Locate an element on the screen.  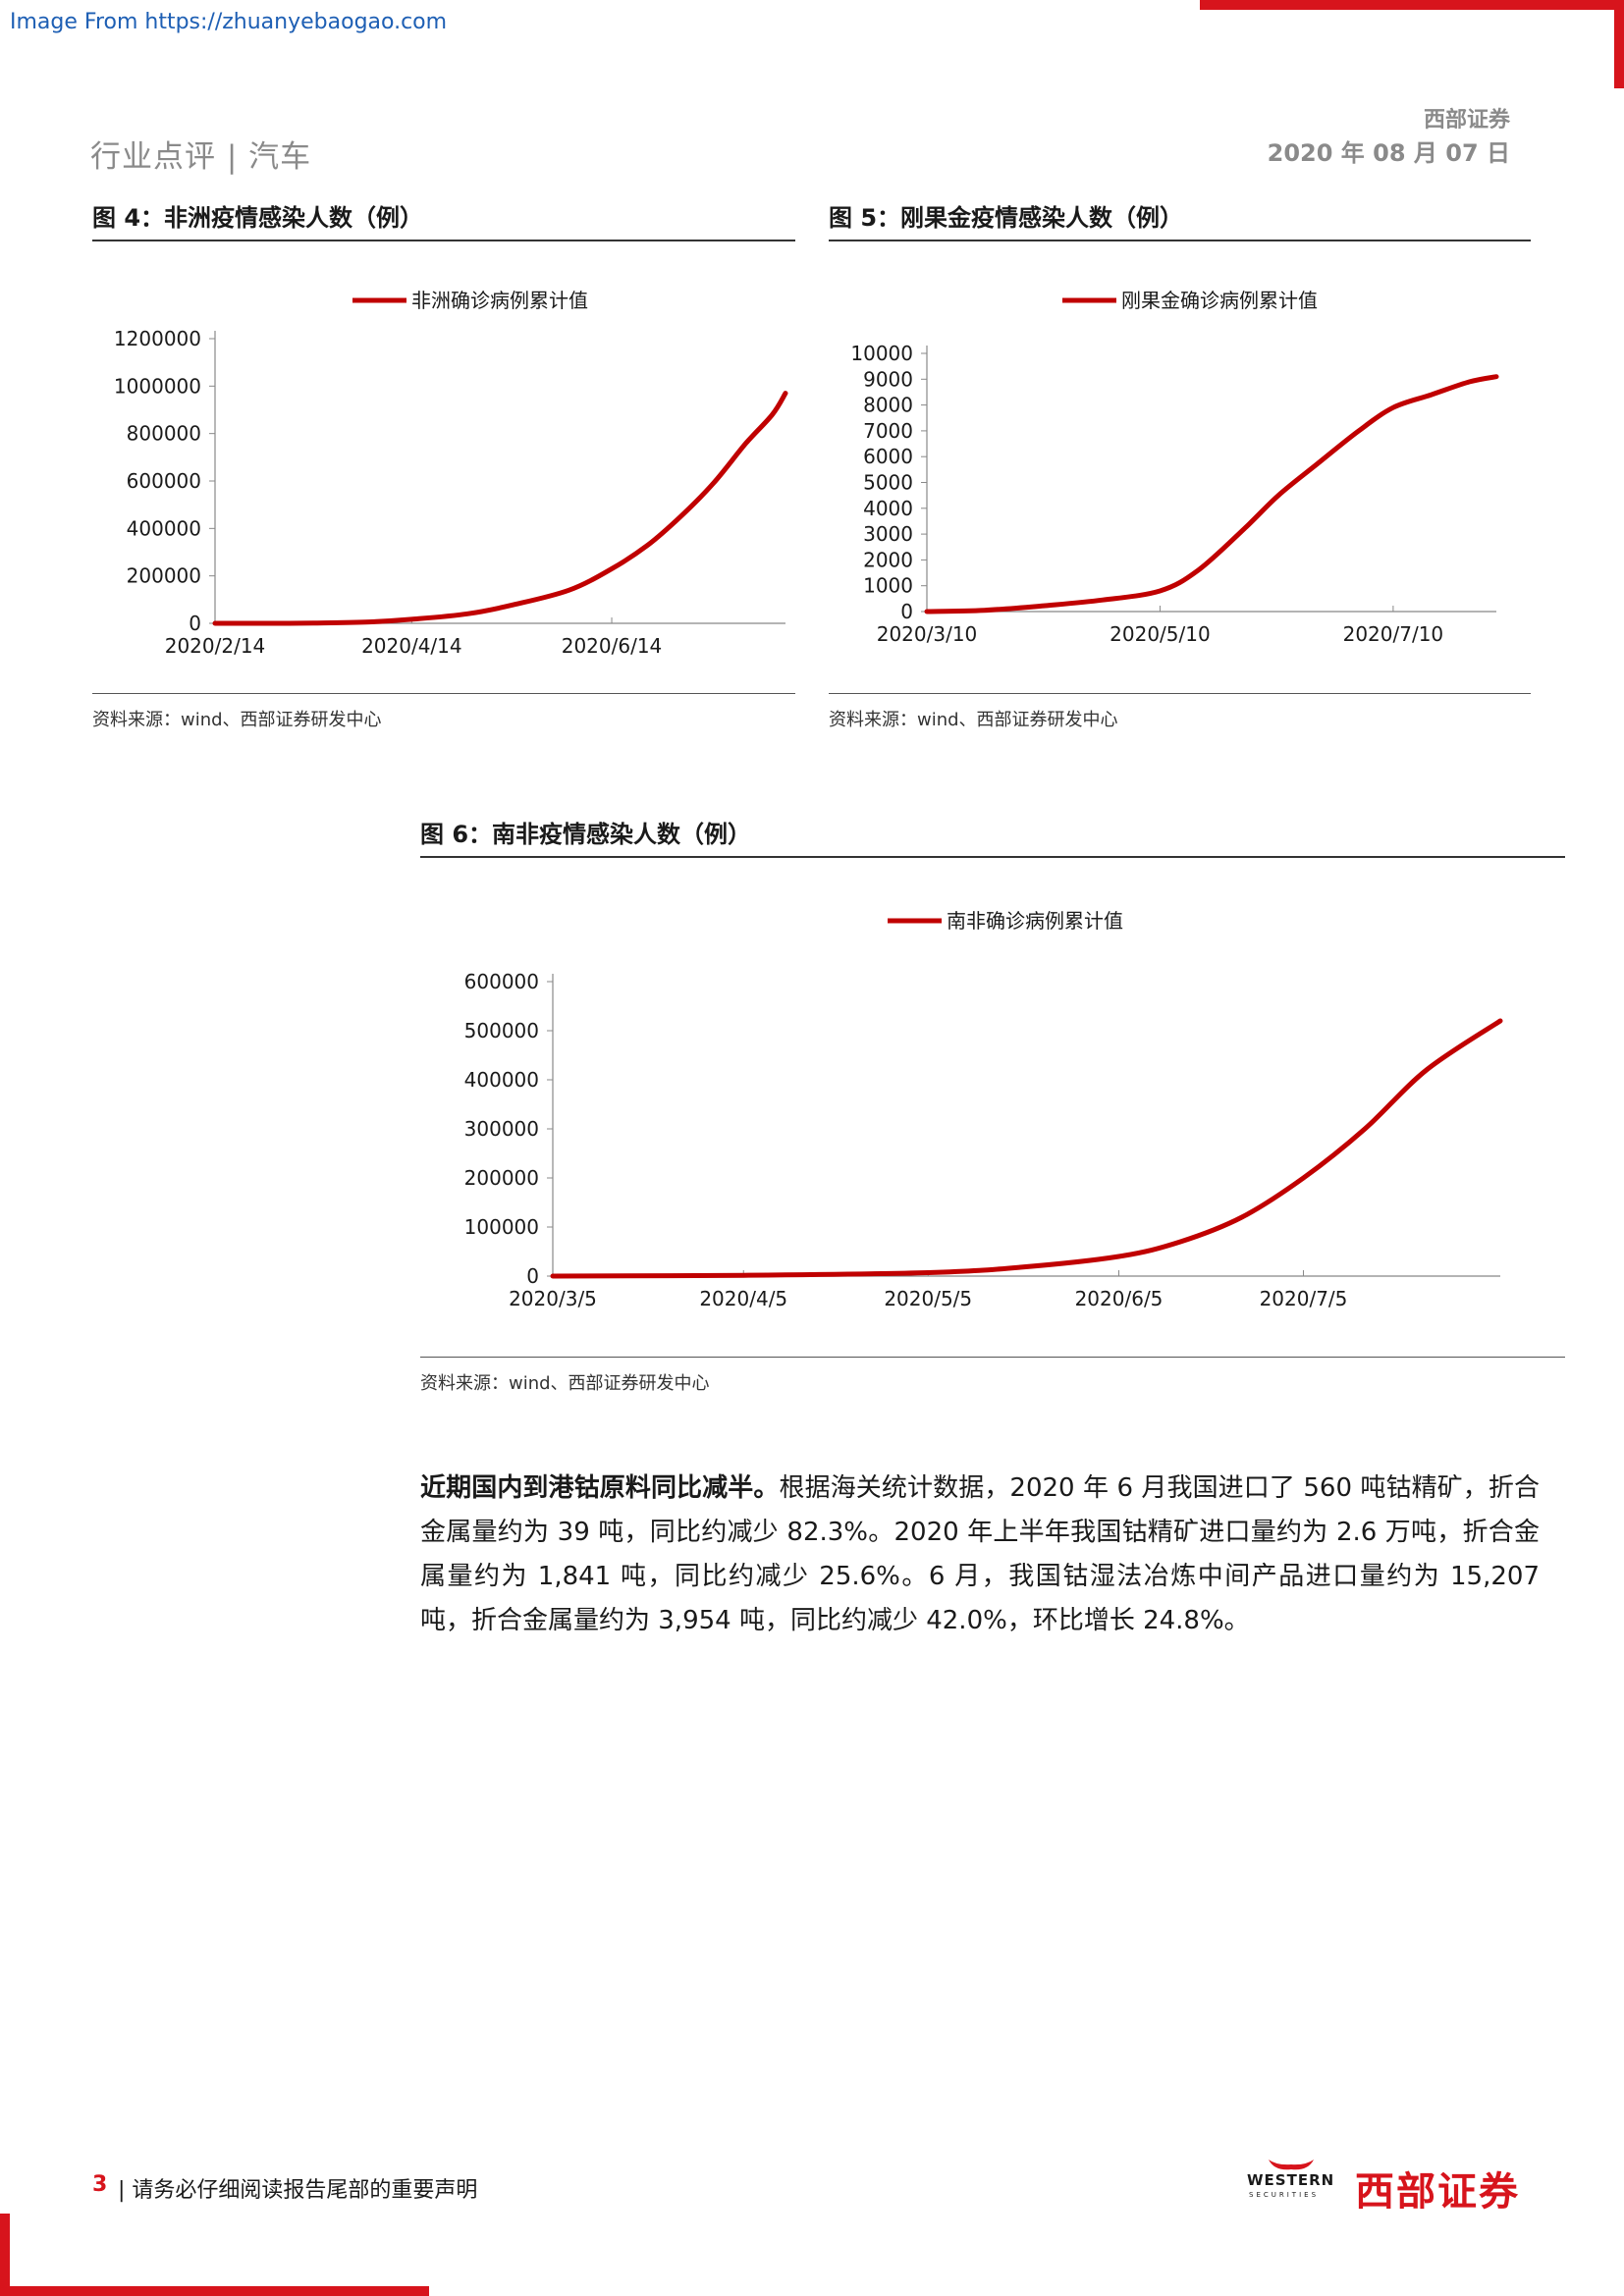
paragraph-lead: 近期国内到港钴原料同比减半。 is located at coordinates (600, 1488).